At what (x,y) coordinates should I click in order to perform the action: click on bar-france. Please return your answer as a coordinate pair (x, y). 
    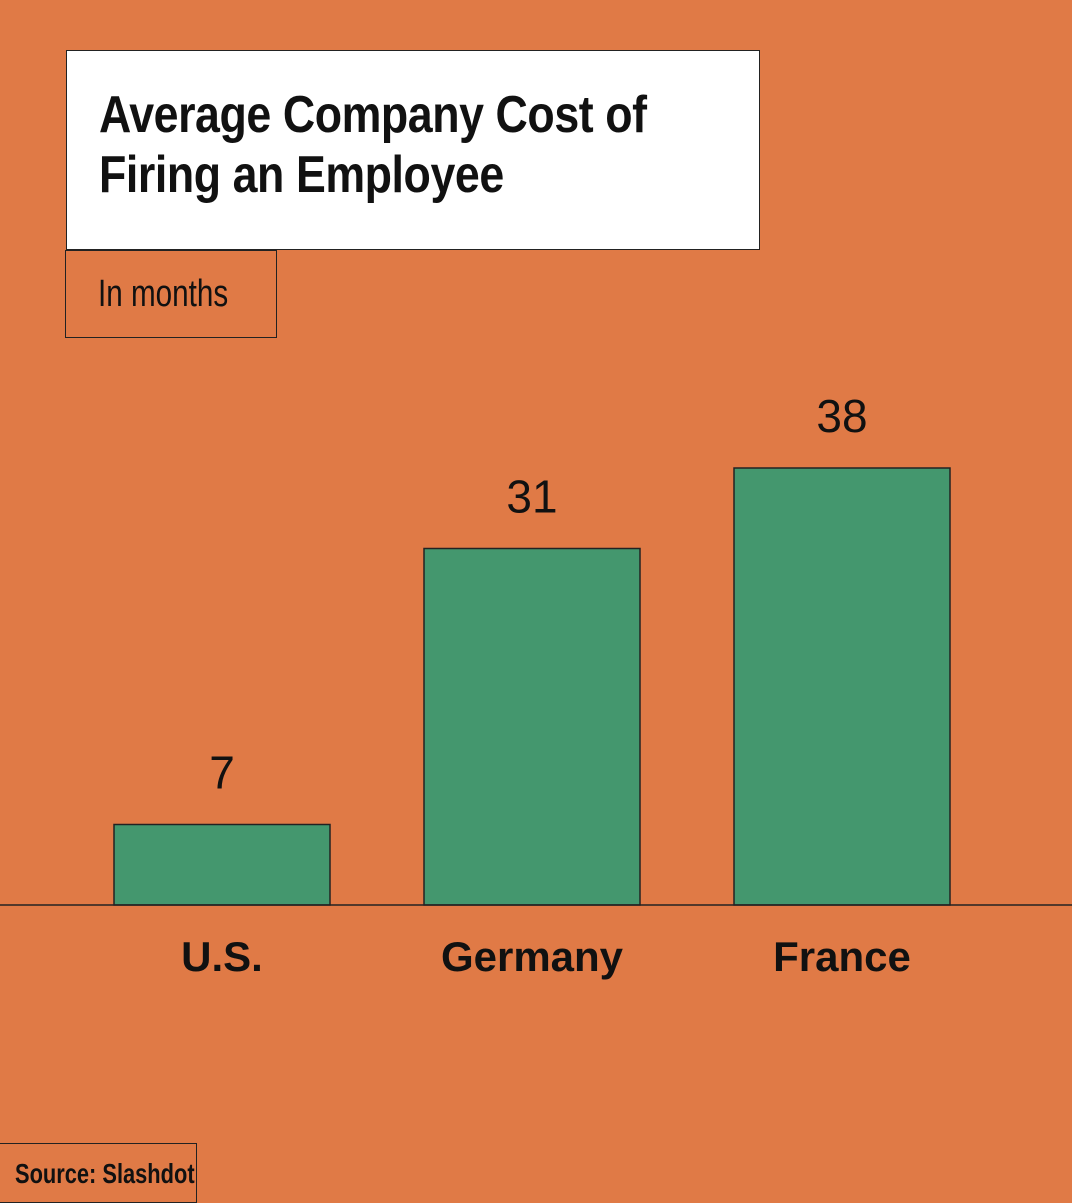
    Looking at the image, I should click on (842, 686).